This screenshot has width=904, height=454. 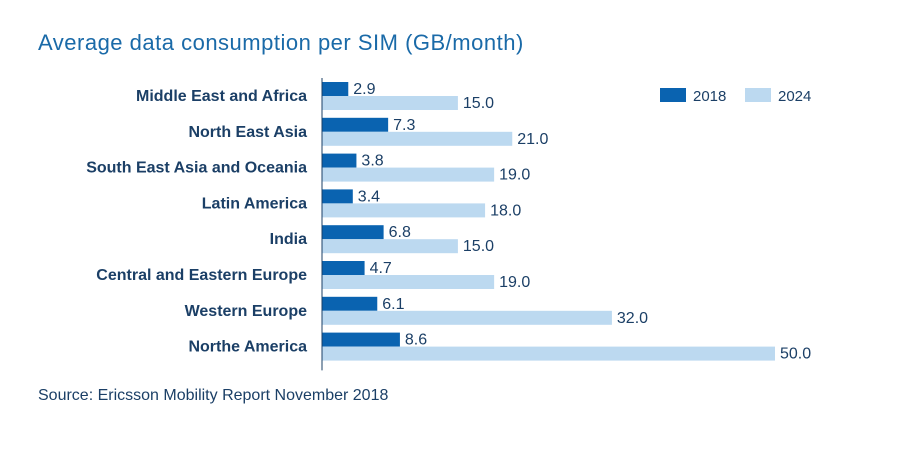 I want to click on data-label-2018: 2.9, so click(x=364, y=89).